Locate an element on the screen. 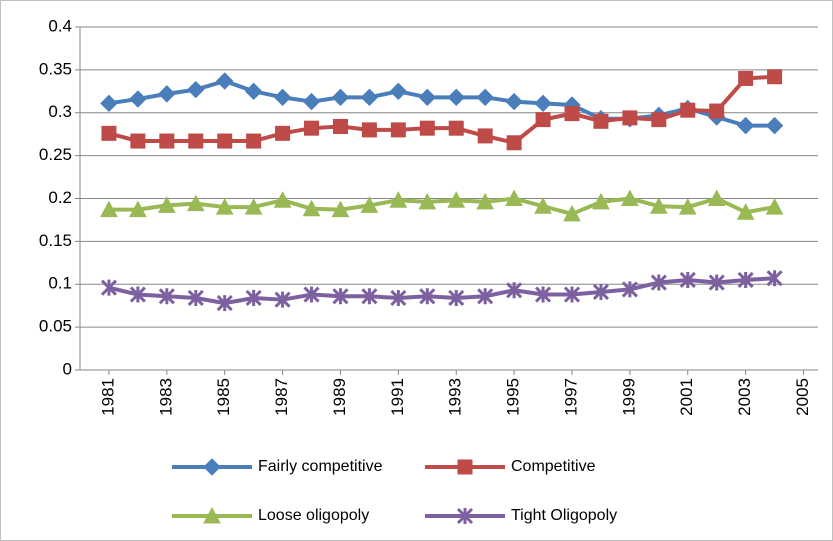  x-tick-label: 2005 is located at coordinates (802, 397).